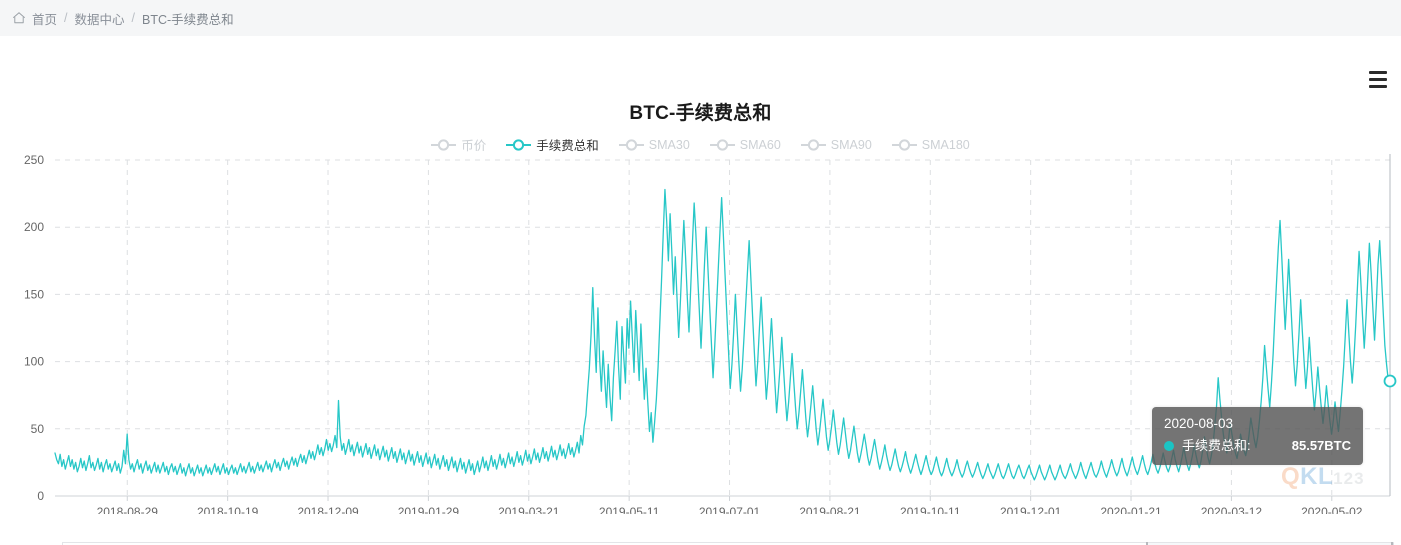 The image size is (1401, 545). I want to click on legend-label: 手续费总和, so click(567, 146).